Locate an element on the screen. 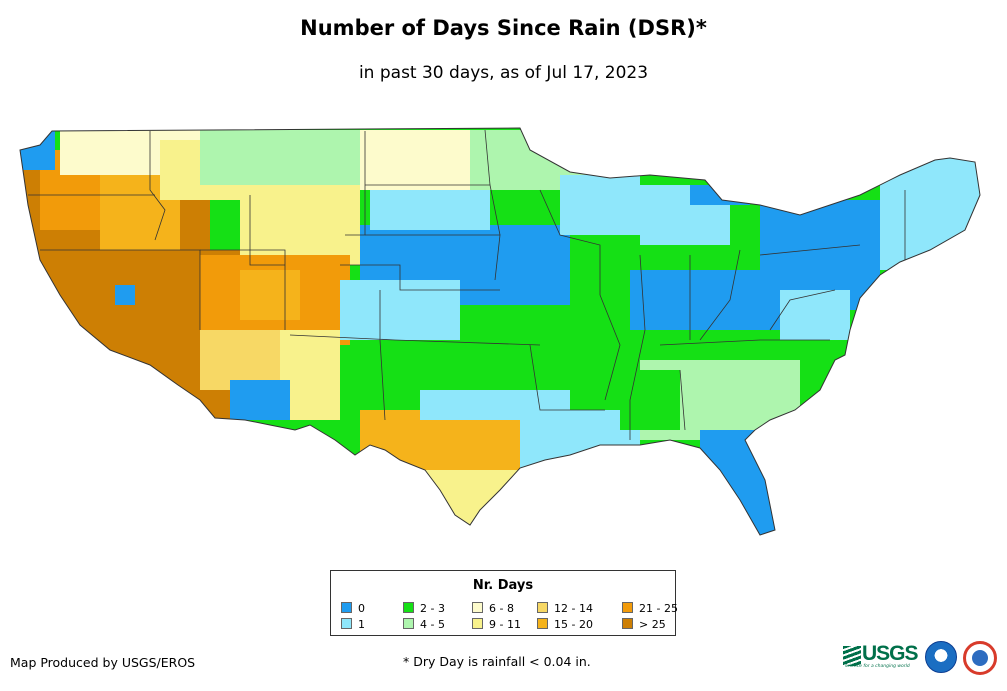 The image size is (1007, 691). legend-item: 9 - 11 is located at coordinates (496, 624).